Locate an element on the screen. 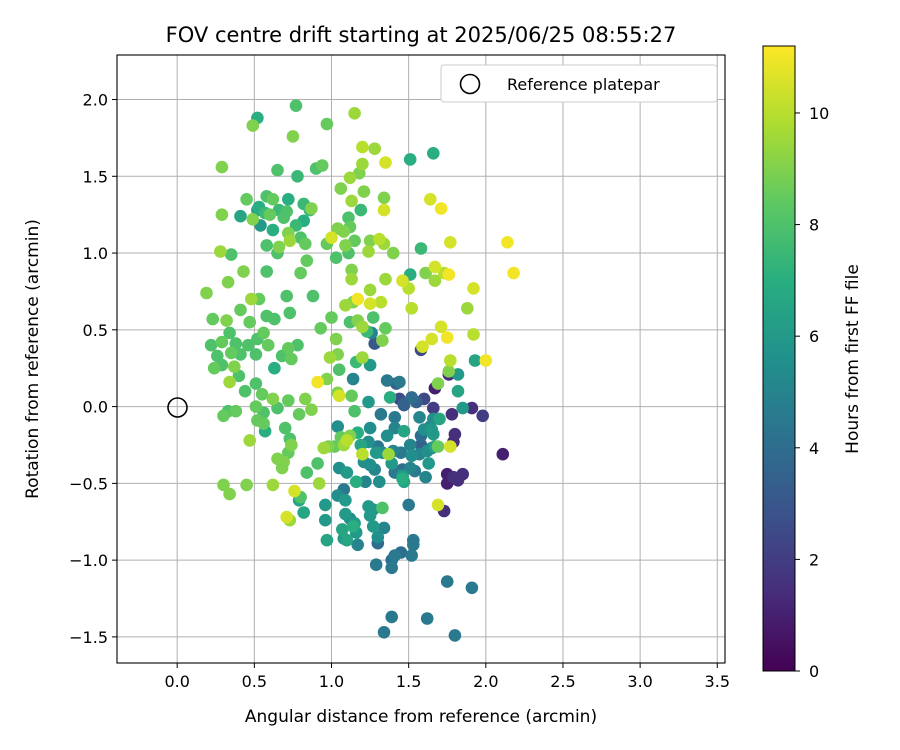  x-tick-label: 3.5 is located at coordinates (717, 681).